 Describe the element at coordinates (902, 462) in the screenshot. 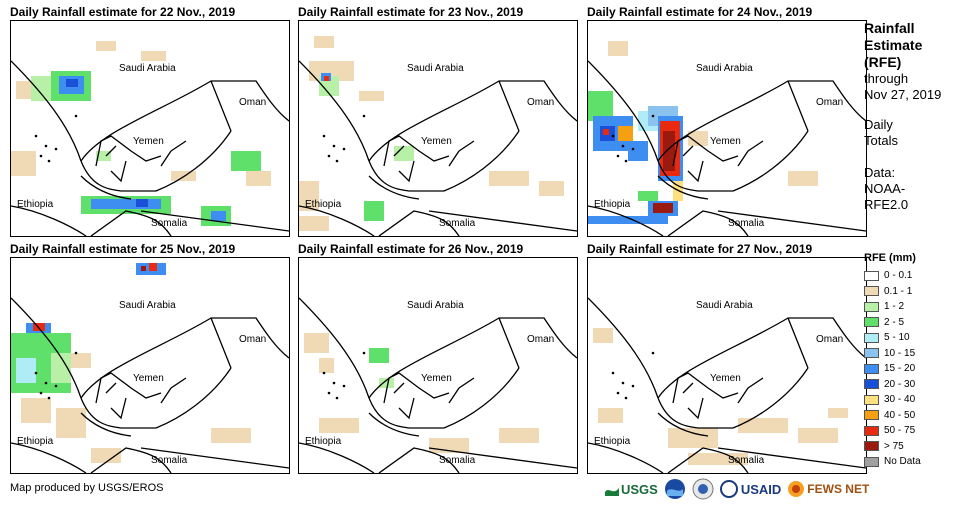

I see `legend-label: No Data` at that location.